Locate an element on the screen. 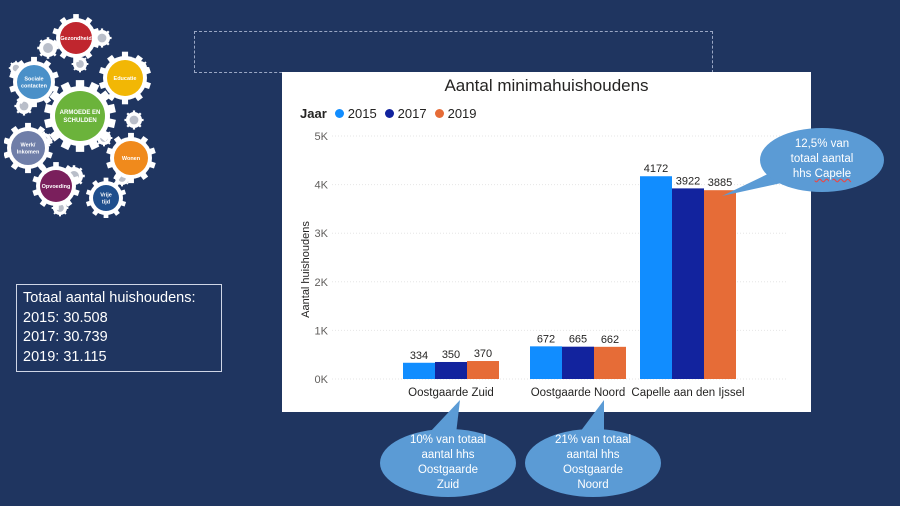  chart-legend: Jaar 2015 2017 2019 is located at coordinates (392, 113).